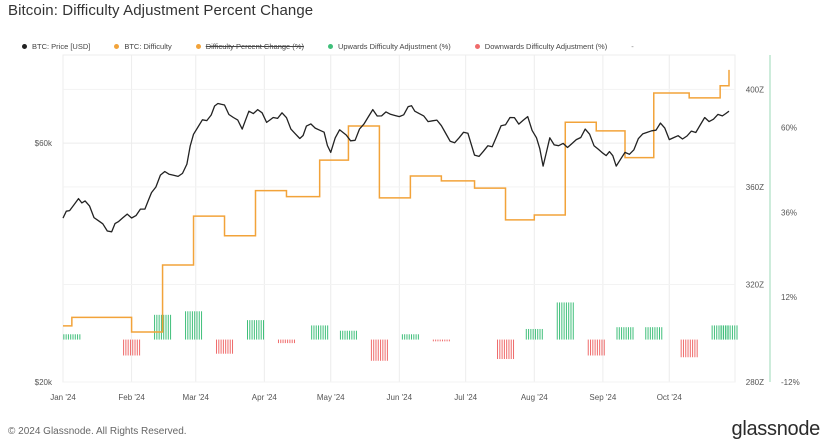 This screenshot has height=445, width=832. What do you see at coordinates (117, 46) in the screenshot?
I see `legend-dot-difficulty` at bounding box center [117, 46].